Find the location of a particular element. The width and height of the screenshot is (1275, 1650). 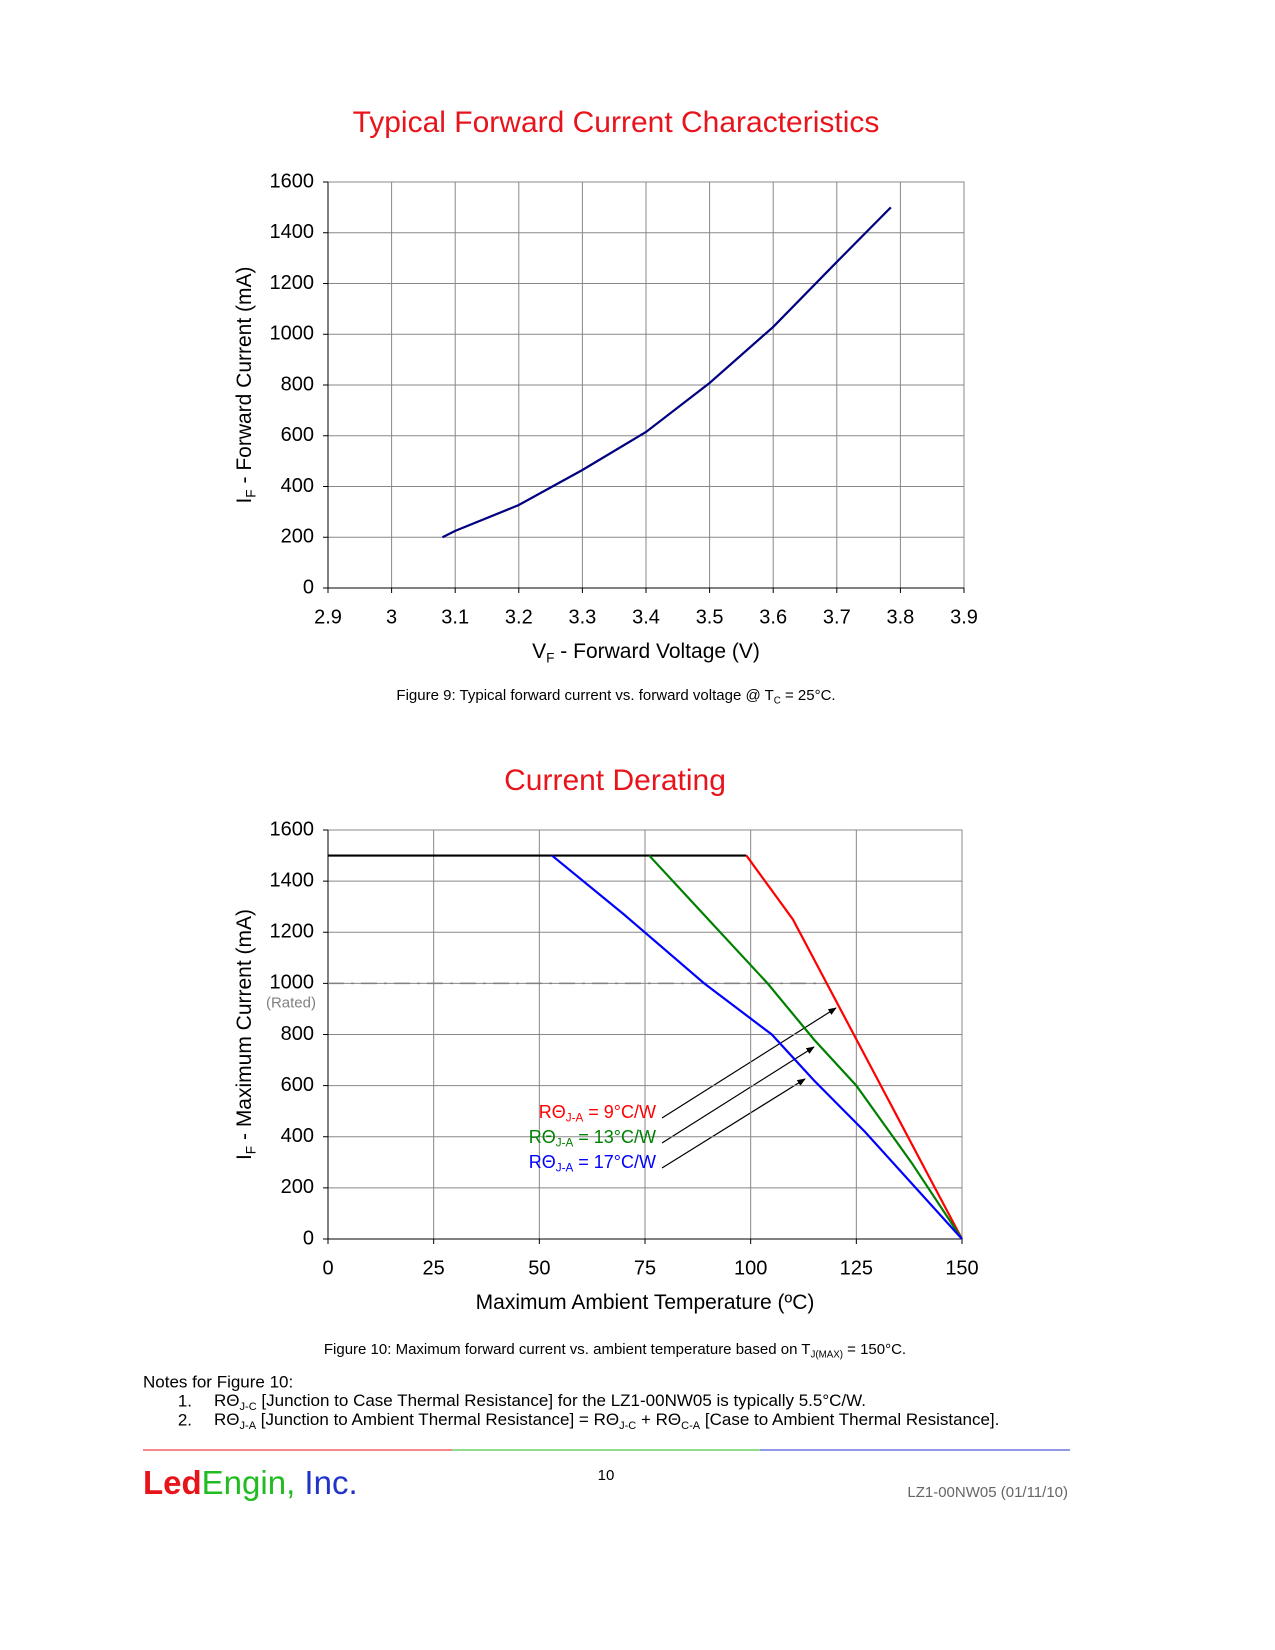

x-tick-label: 3.6 is located at coordinates (773, 617).